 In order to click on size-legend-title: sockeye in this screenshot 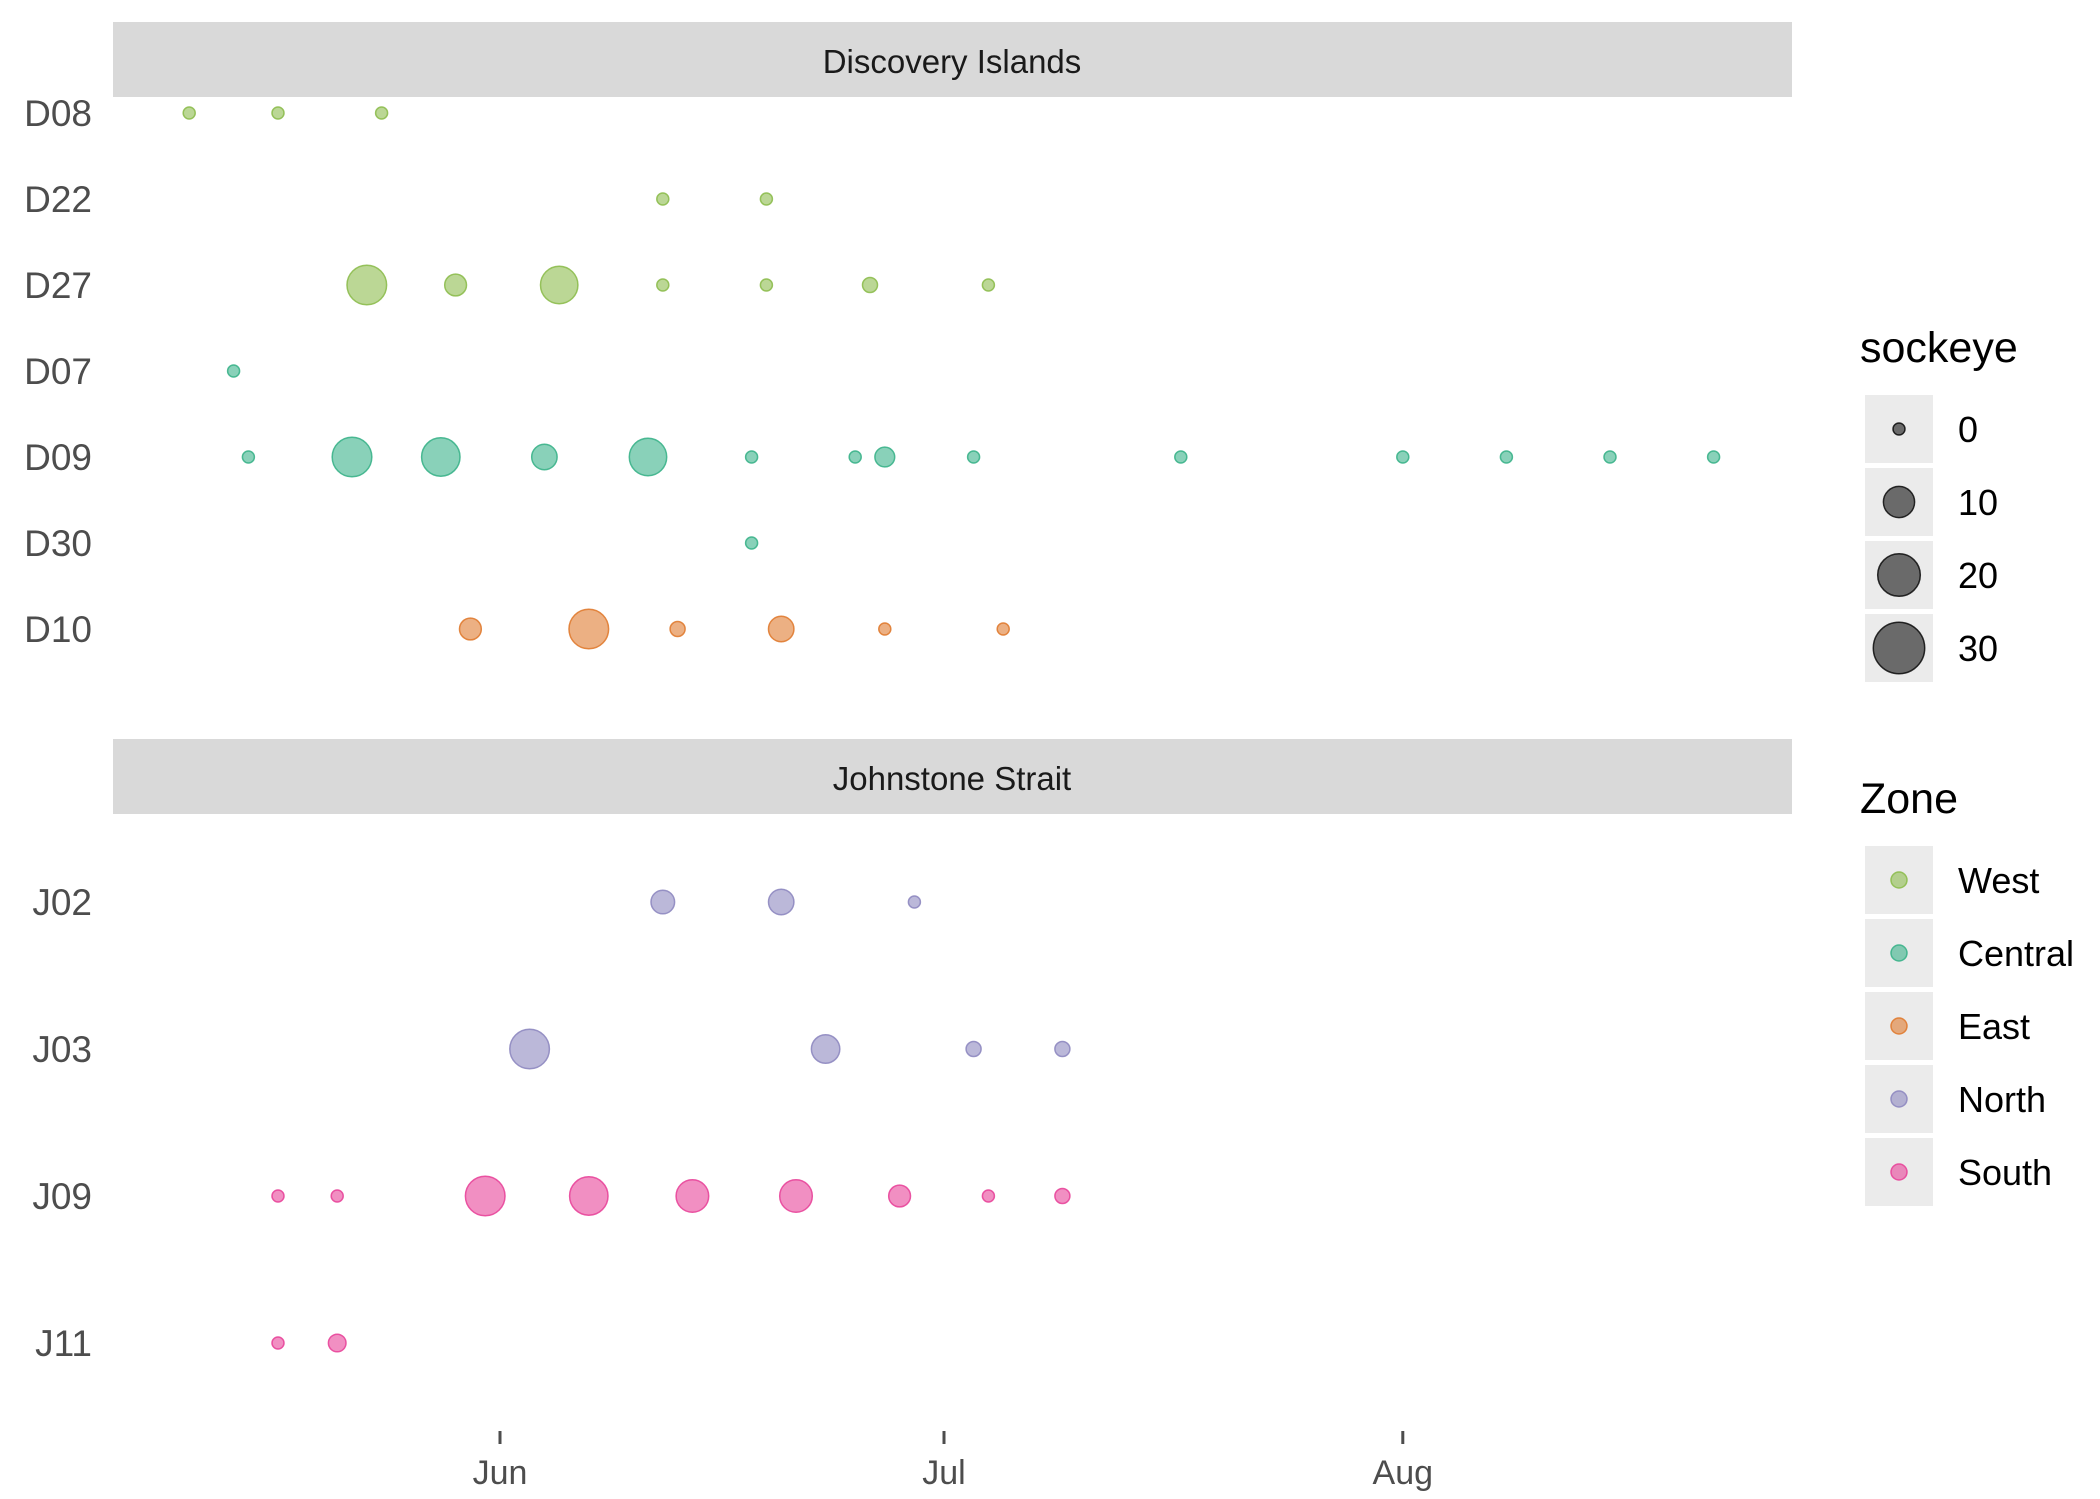, I will do `click(1939, 348)`.